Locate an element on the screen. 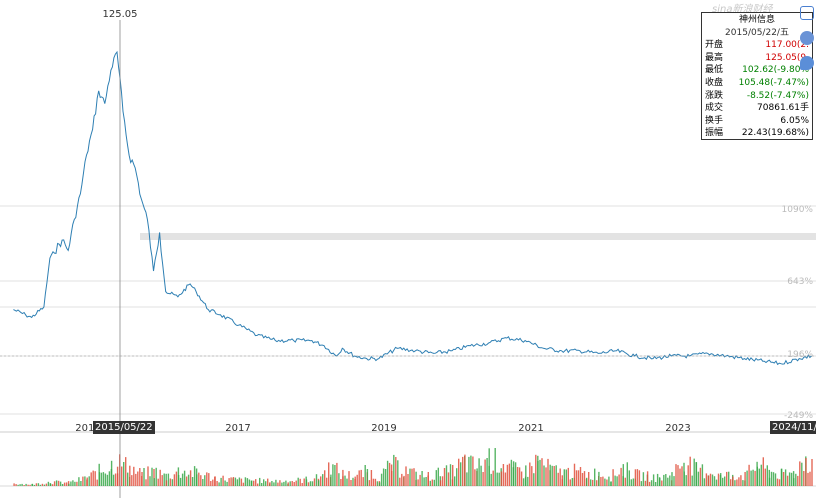 Image resolution: width=816 pixels, height=500 pixels. x-tick-label: 2015 is located at coordinates (87, 428).